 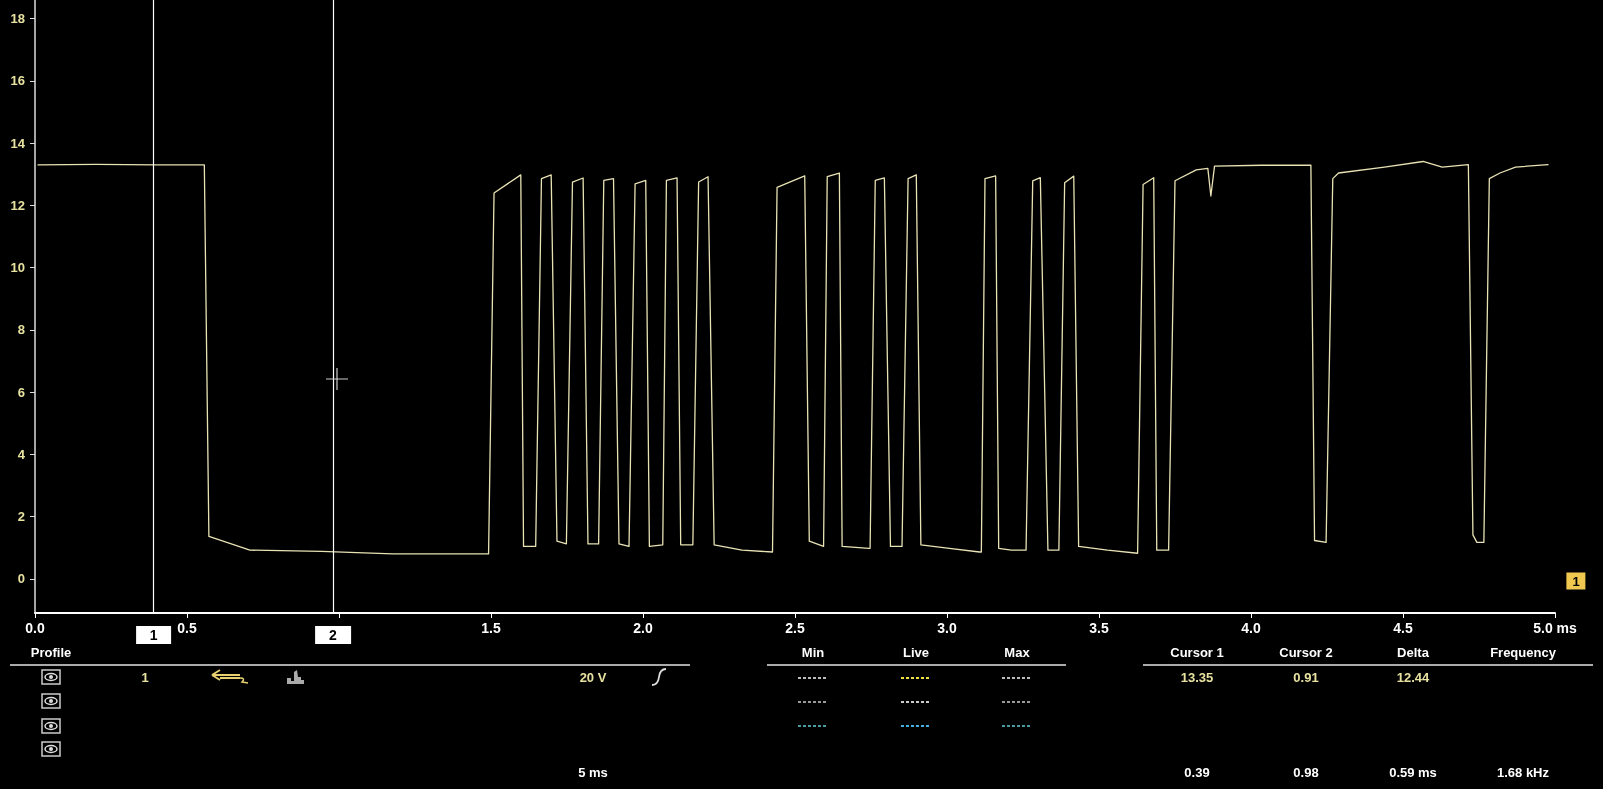 What do you see at coordinates (333, 635) in the screenshot?
I see `annotation: 2` at bounding box center [333, 635].